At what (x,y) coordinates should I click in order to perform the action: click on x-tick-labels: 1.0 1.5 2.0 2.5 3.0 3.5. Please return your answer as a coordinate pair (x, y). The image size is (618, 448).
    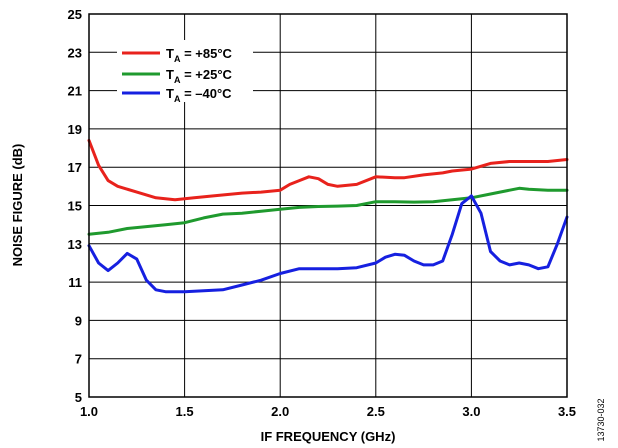
    Looking at the image, I should click on (328, 411).